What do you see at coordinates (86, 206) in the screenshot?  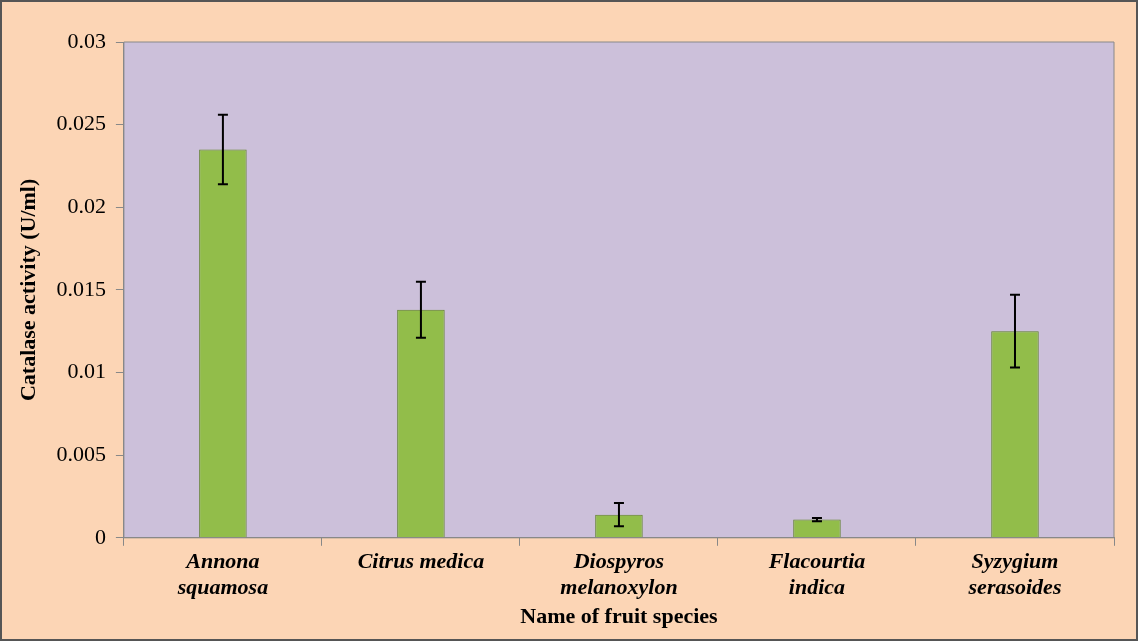 I see `y-tick-label: 0.02` at bounding box center [86, 206].